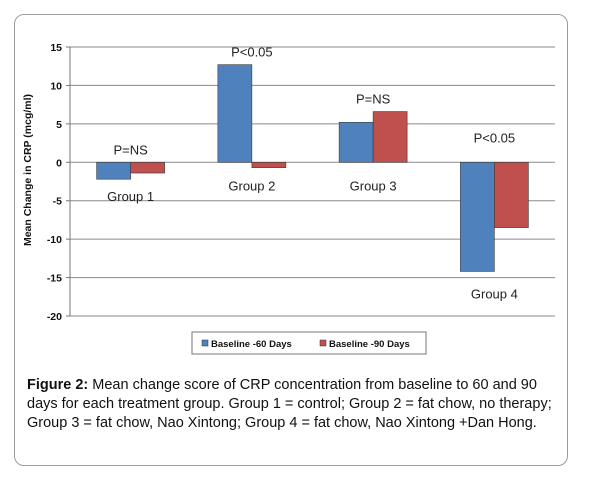 This screenshot has width=590, height=481. I want to click on caption-label: Figure 2:, so click(58, 385).